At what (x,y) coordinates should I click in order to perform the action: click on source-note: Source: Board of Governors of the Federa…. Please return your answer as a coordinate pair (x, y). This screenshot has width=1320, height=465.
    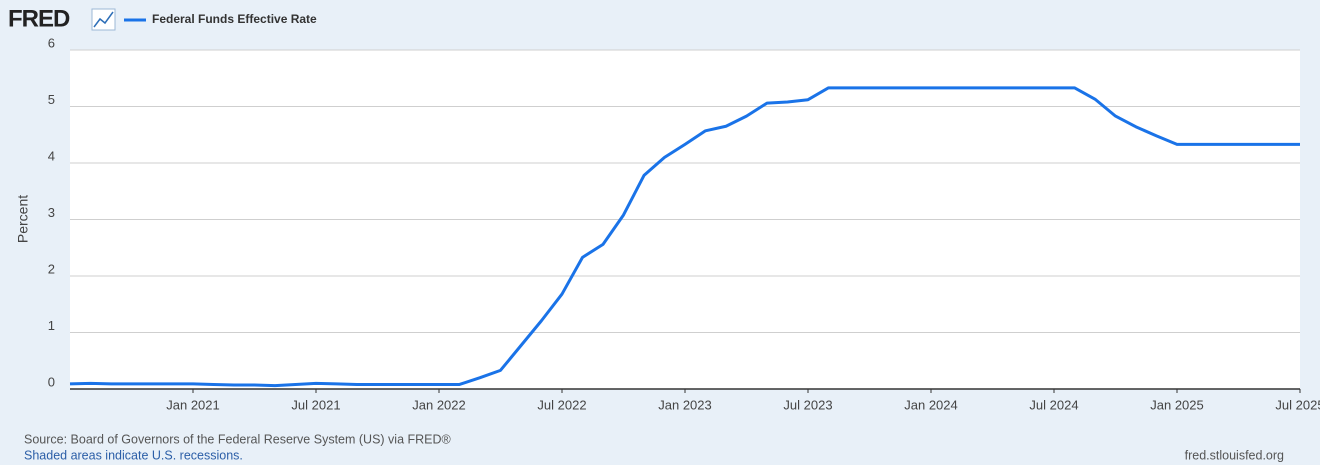
    Looking at the image, I should click on (238, 439).